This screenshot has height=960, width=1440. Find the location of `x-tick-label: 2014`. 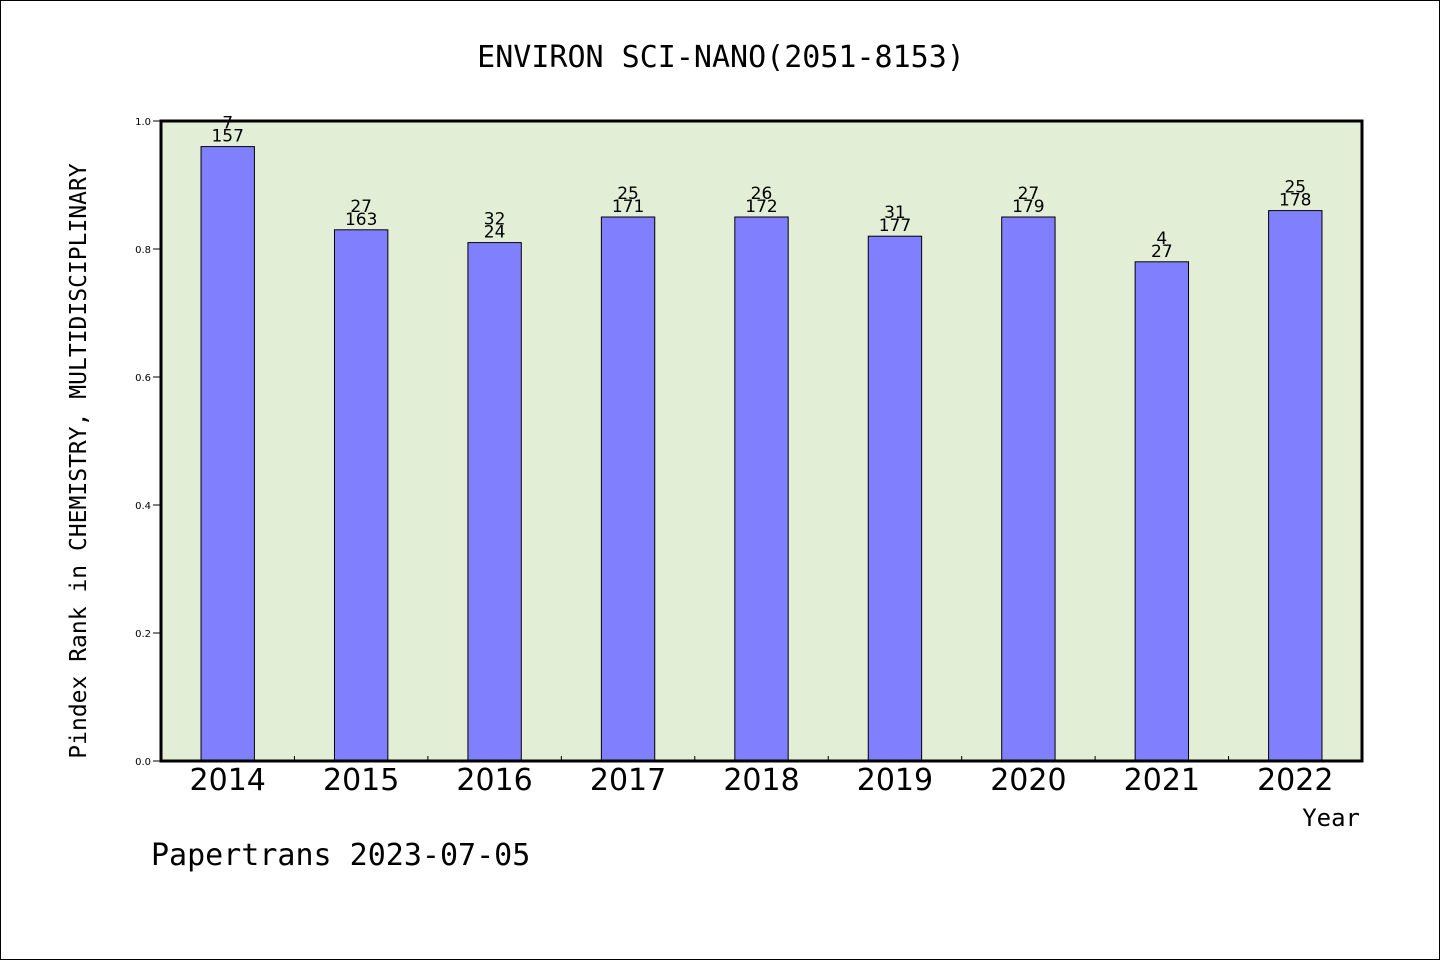

x-tick-label: 2014 is located at coordinates (228, 780).